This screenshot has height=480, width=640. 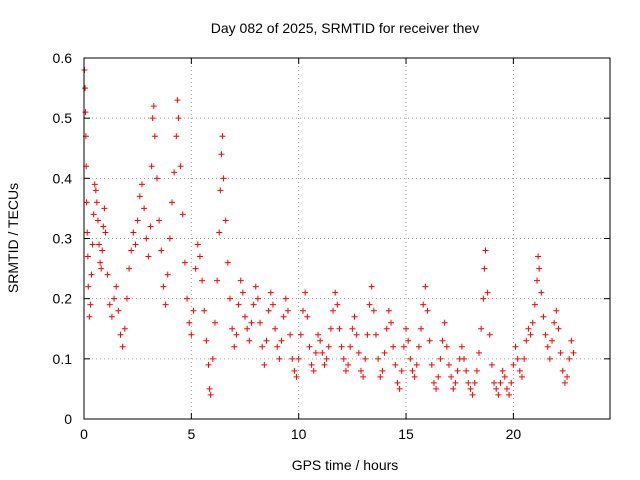 What do you see at coordinates (406, 434) in the screenshot?
I see `x-tick-label: 15` at bounding box center [406, 434].